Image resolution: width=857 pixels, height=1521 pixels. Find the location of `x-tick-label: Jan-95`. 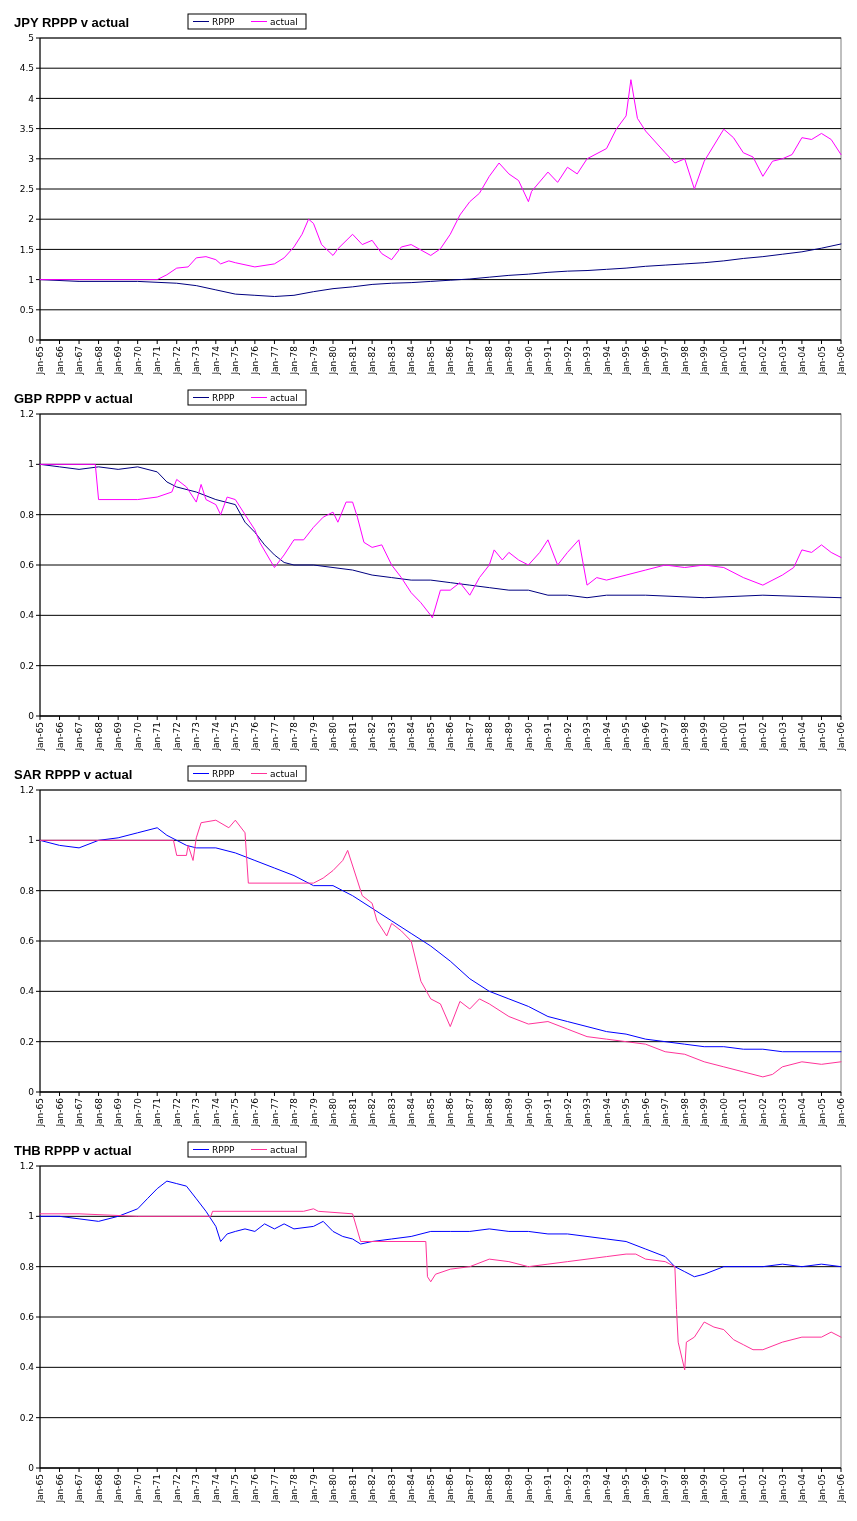

x-tick-label: Jan-95 is located at coordinates (626, 361).